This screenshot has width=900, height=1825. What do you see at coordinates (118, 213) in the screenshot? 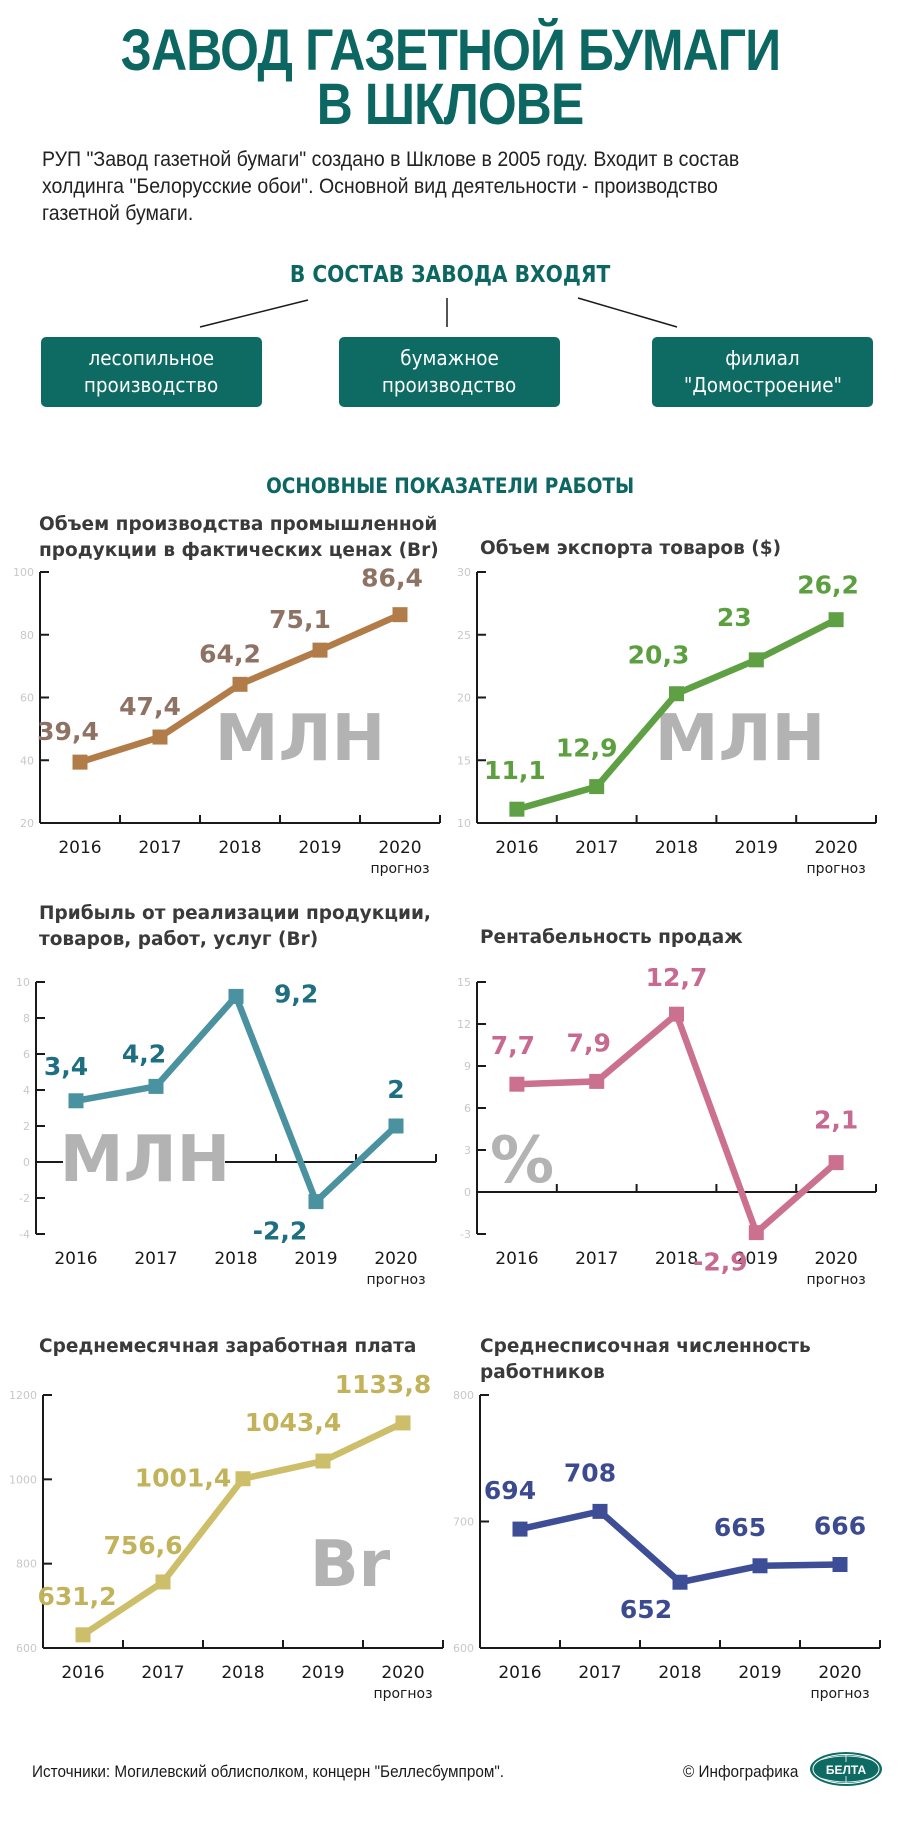
I see `intro-line: газетной бумаги.` at bounding box center [118, 213].